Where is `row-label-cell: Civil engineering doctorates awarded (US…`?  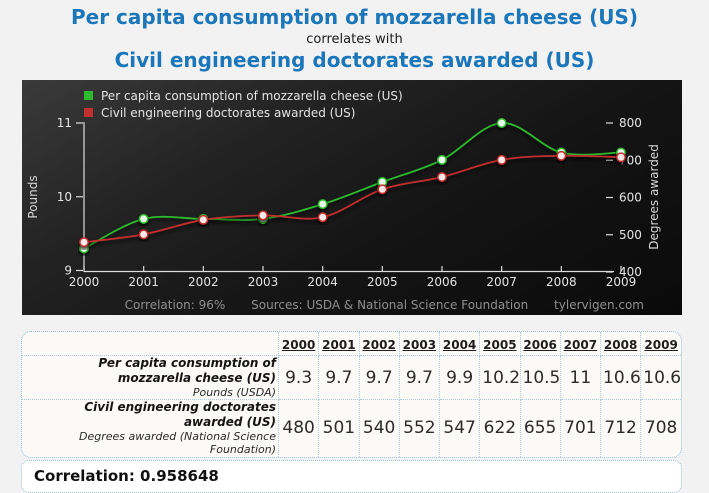
row-label-cell: Civil engineering doctorates awarded (US… is located at coordinates (150, 428).